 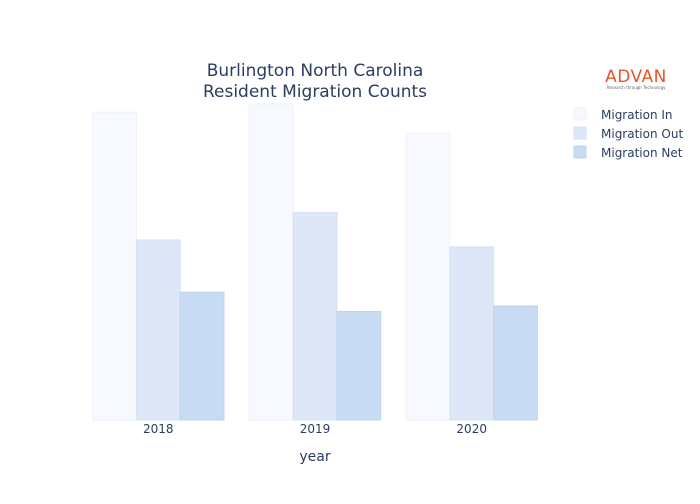 I want to click on x-axis-title: year, so click(x=314, y=457).